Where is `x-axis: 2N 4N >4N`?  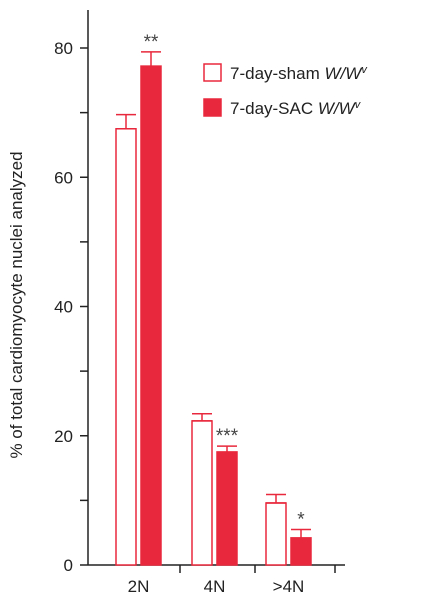 x-axis: 2N 4N >4N is located at coordinates (216, 580).